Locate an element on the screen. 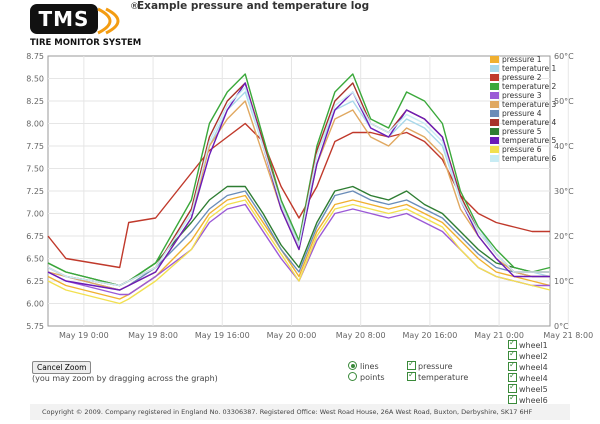  y-left-tick-label: 6.50 is located at coordinates (35, 259).